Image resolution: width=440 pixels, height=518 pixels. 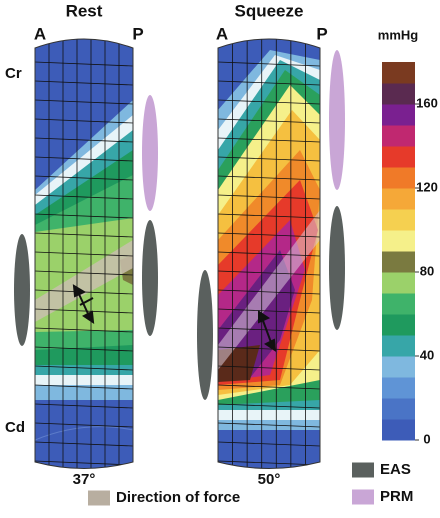 What do you see at coordinates (84, 479) in the screenshot?
I see `angle: 37°` at bounding box center [84, 479].